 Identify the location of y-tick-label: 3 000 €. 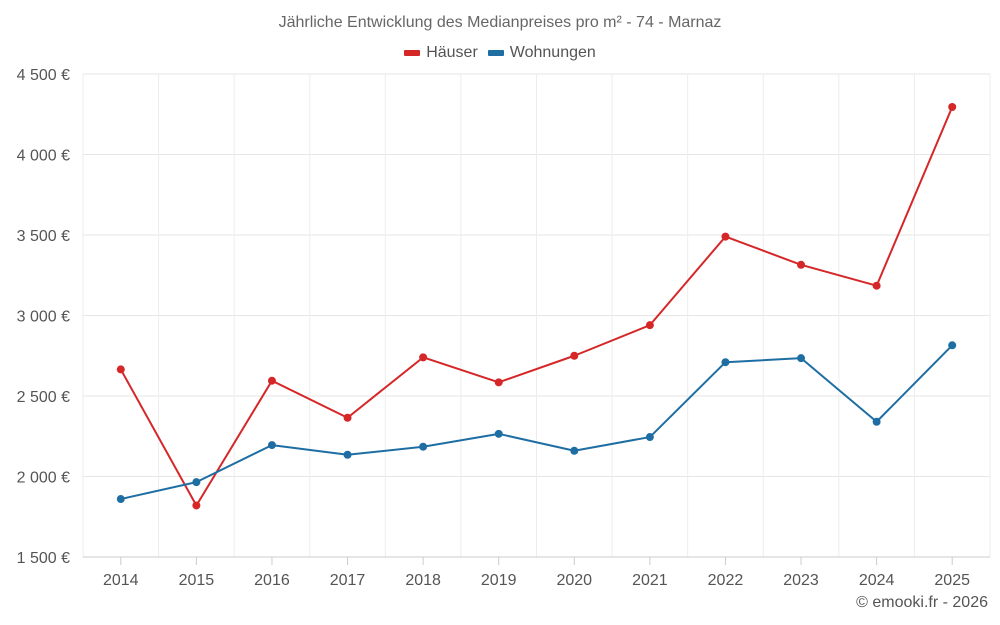
(43, 317).